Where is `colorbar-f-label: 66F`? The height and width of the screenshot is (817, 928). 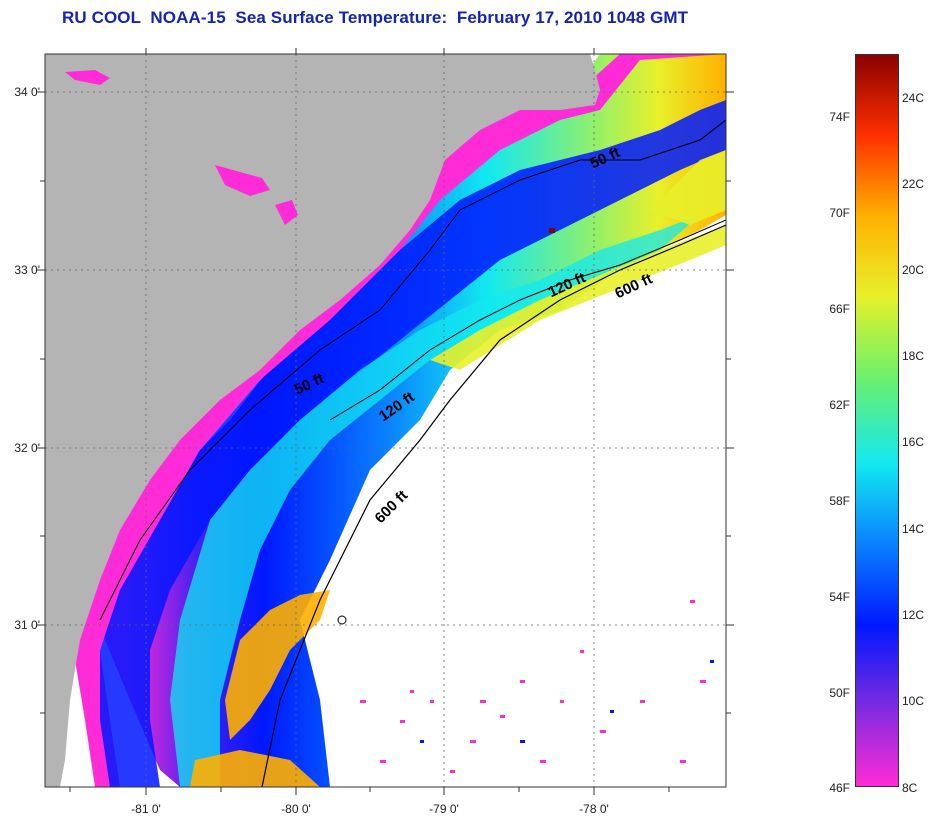
colorbar-f-label: 66F is located at coordinates (839, 309).